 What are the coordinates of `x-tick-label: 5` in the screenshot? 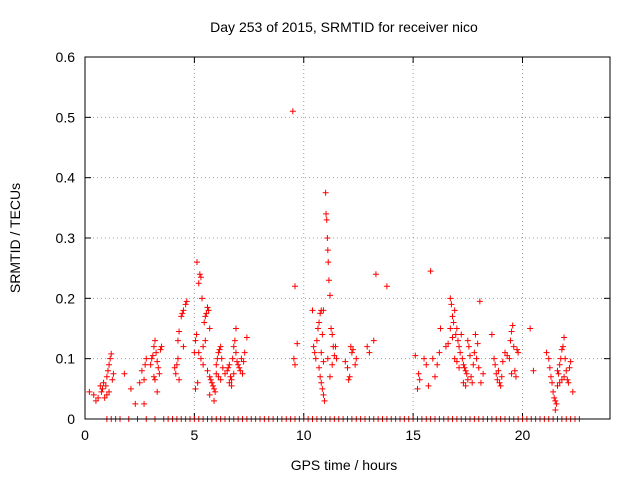 It's located at (194, 435).